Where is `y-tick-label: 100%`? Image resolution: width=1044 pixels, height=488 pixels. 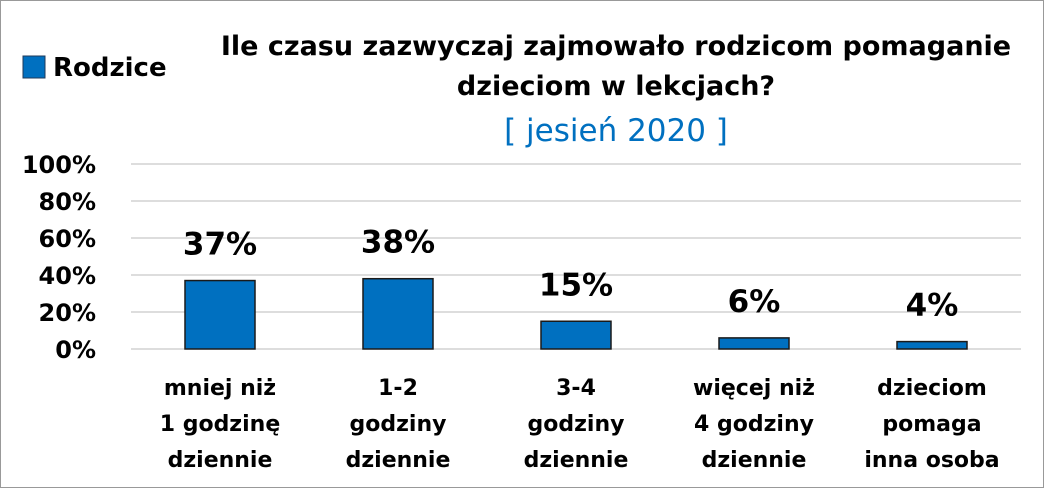
y-tick-label: 100% is located at coordinates (59, 165).